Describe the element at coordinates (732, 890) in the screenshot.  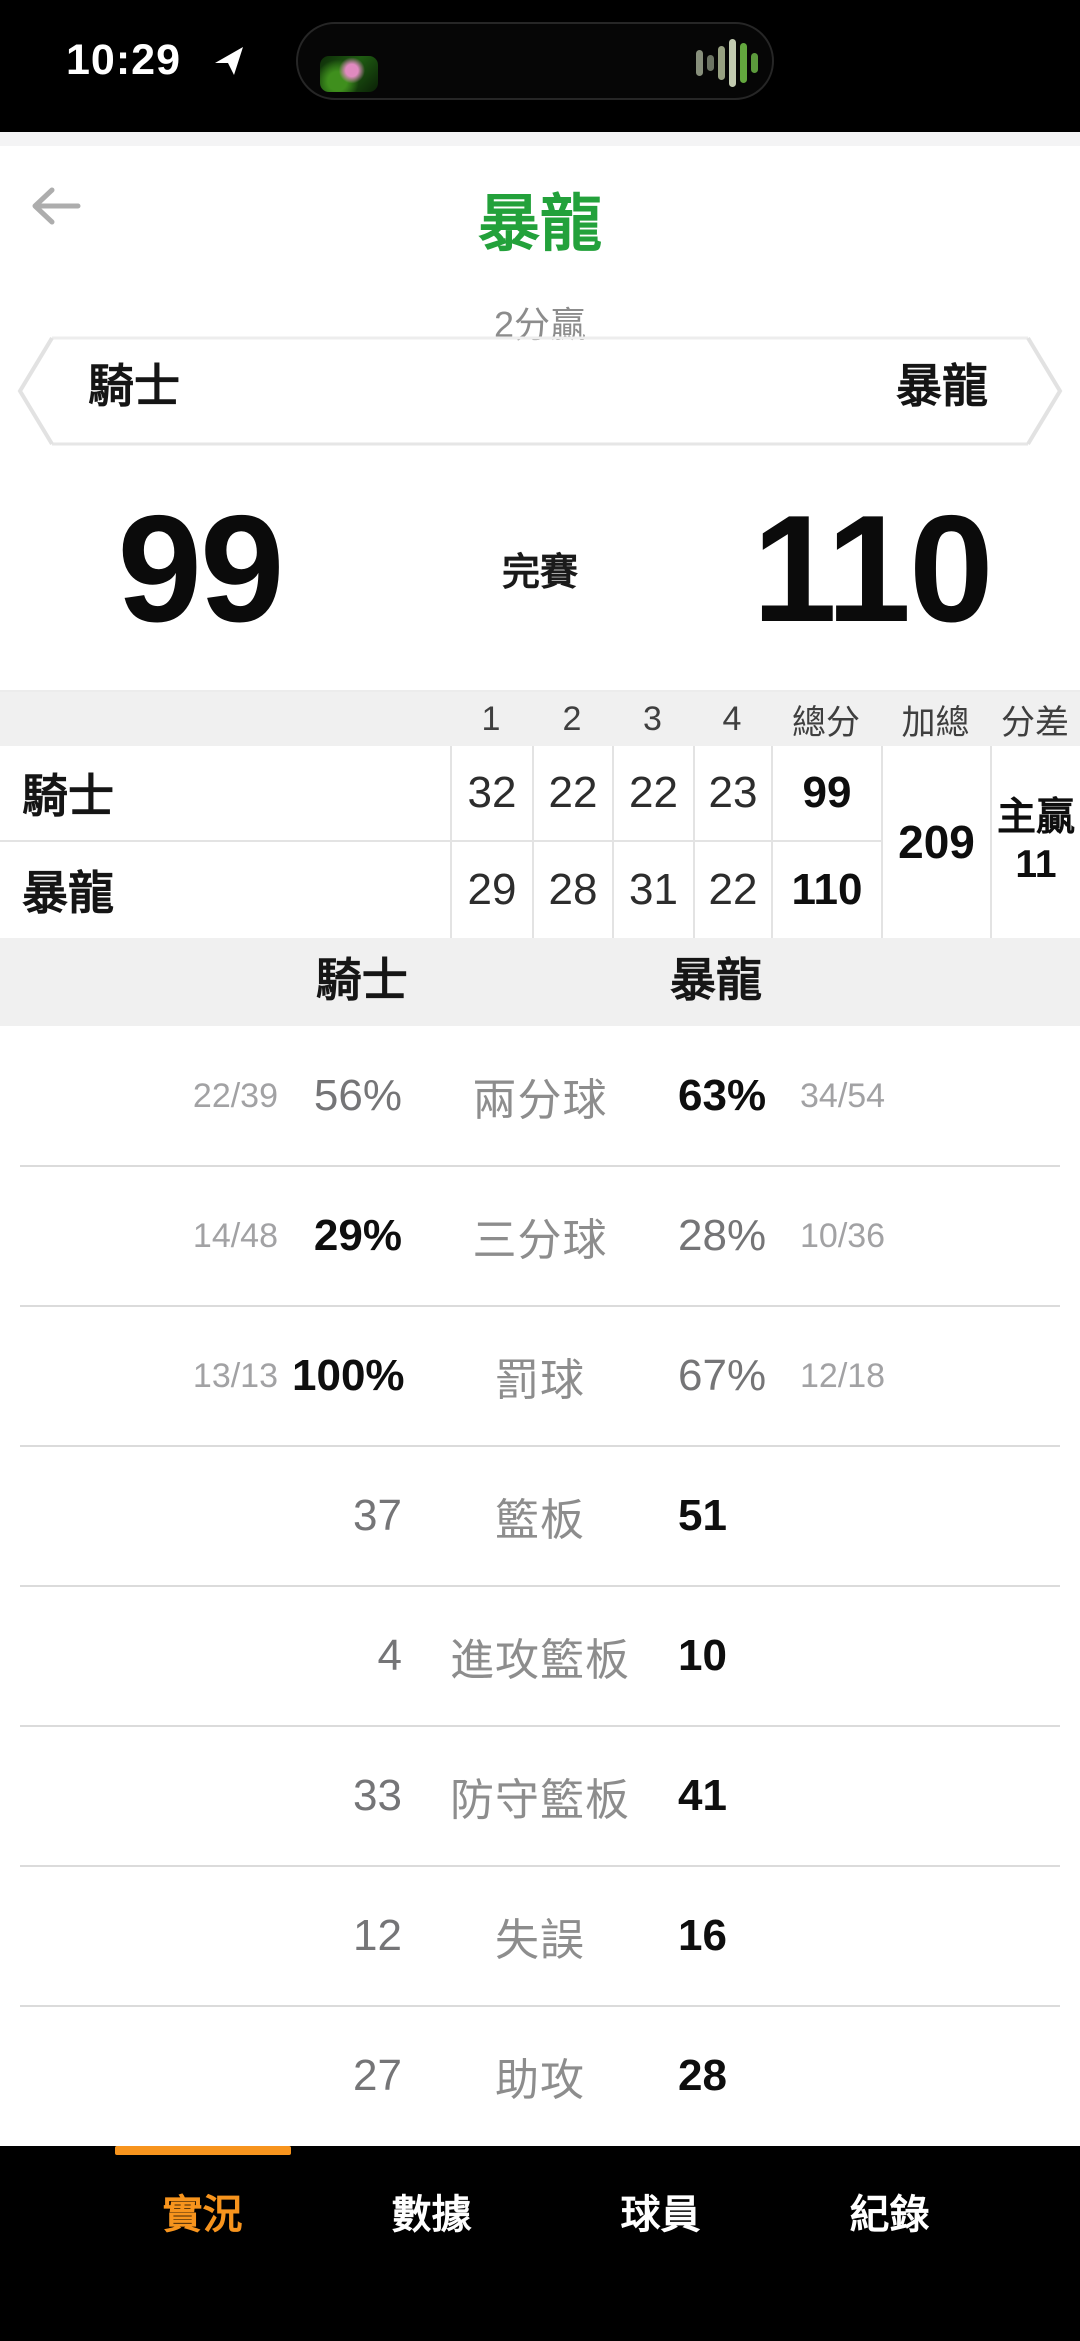
I see `home-q4: 22` at that location.